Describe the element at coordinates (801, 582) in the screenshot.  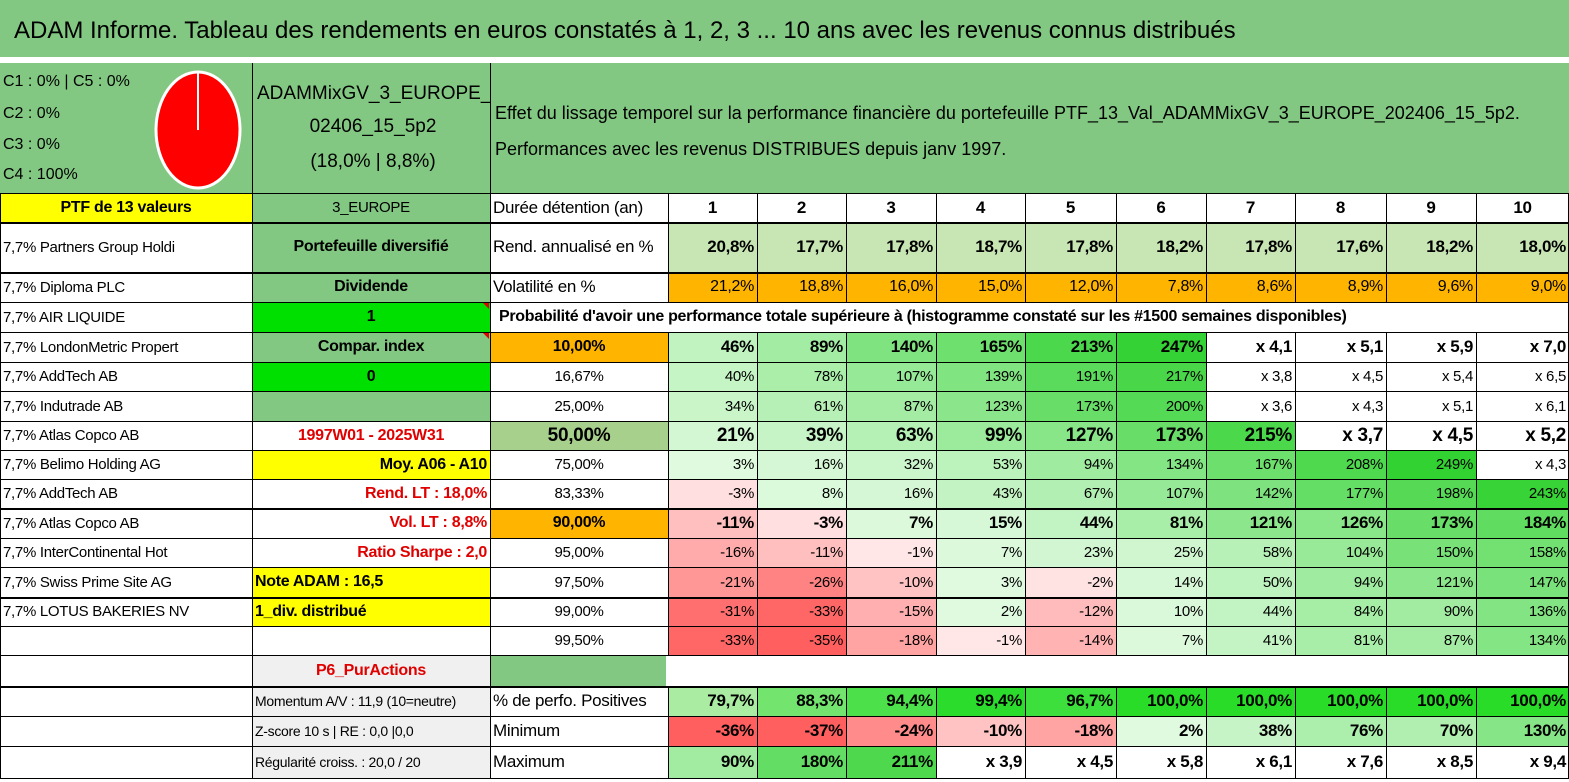
I see `probability-value: -26%` at that location.